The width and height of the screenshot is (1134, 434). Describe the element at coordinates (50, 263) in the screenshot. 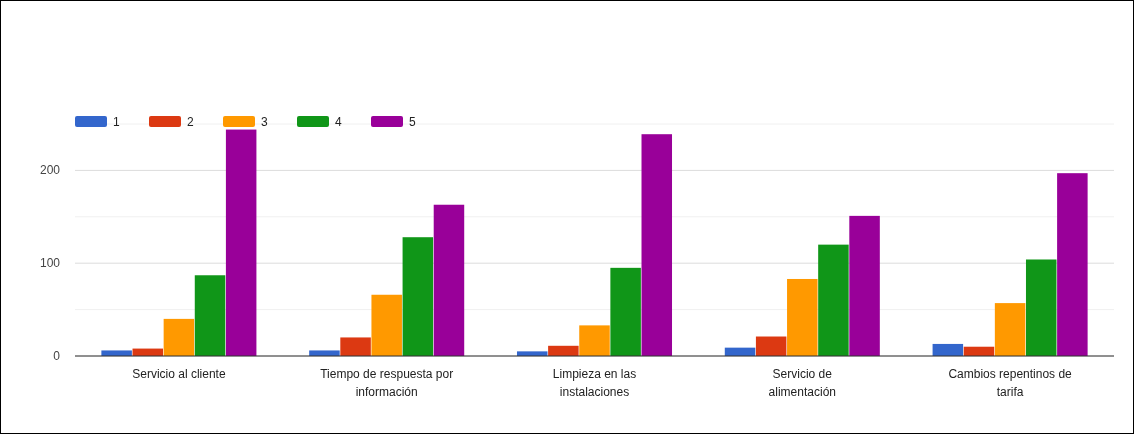

I see `y-tick-label: 100` at that location.